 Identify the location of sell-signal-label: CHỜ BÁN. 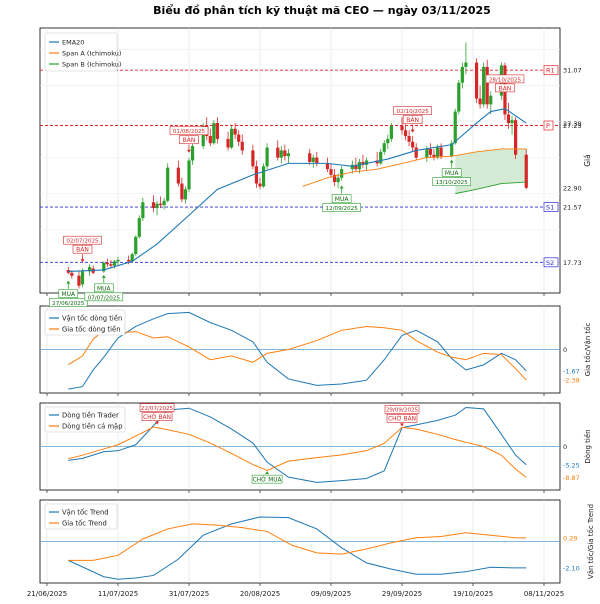
(157, 417).